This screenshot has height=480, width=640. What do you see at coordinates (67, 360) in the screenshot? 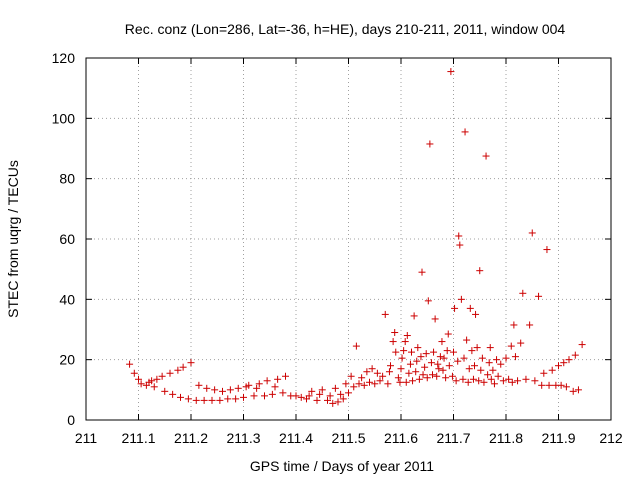
I see `y-tick-label: 20` at bounding box center [67, 360].